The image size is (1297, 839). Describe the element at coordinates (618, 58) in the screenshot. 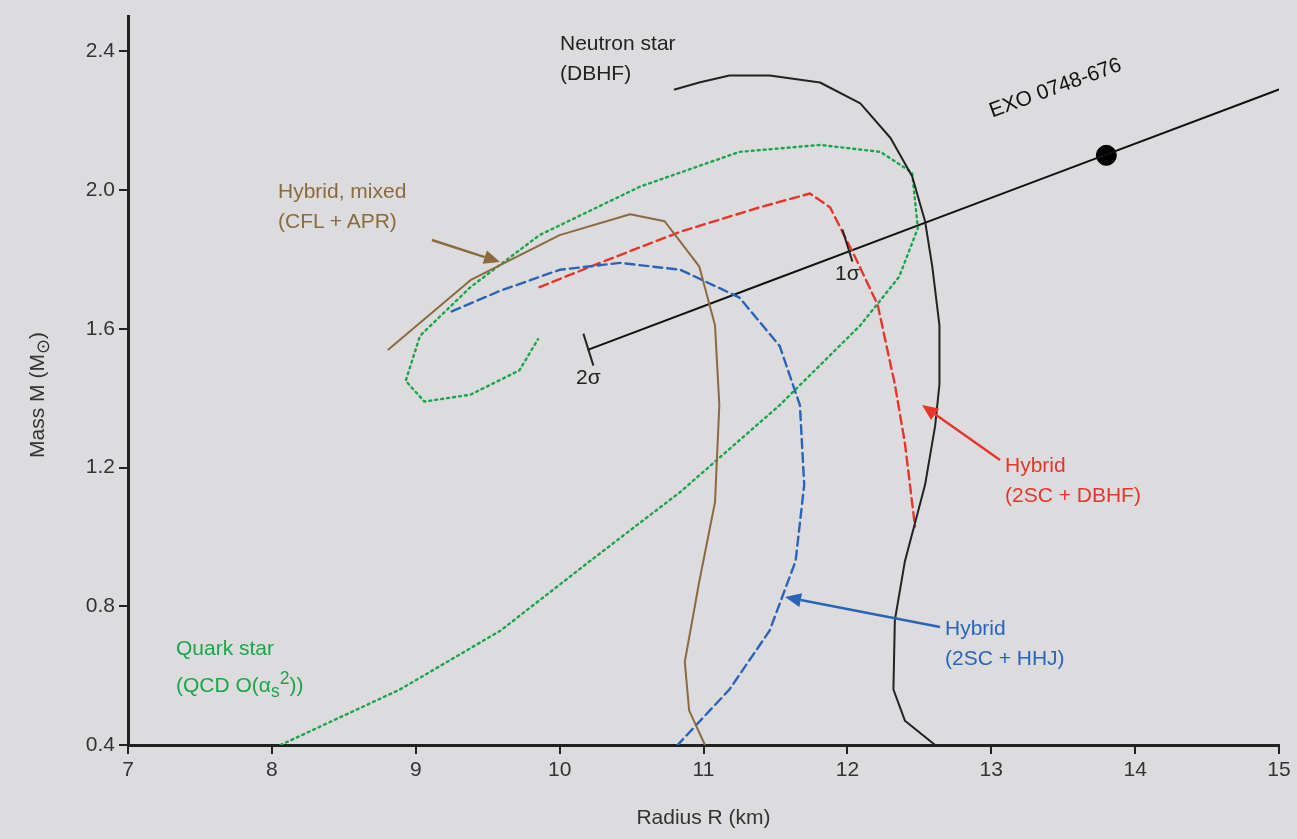

I see `series-label: Neutron star (DBHF)` at that location.